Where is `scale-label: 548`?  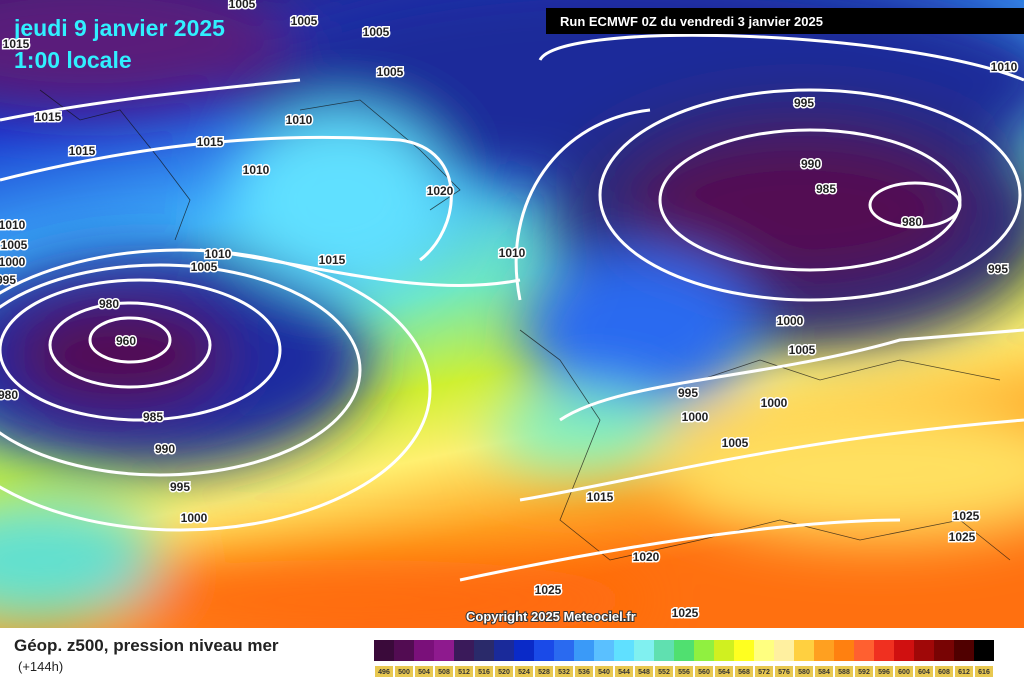
scale-label: 548 is located at coordinates (644, 672).